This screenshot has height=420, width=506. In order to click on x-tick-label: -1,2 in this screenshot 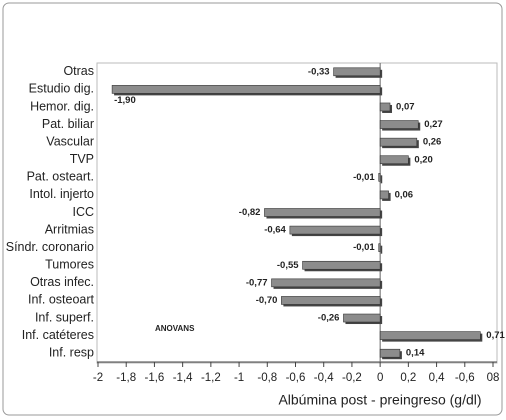, I will do `click(211, 378)`.